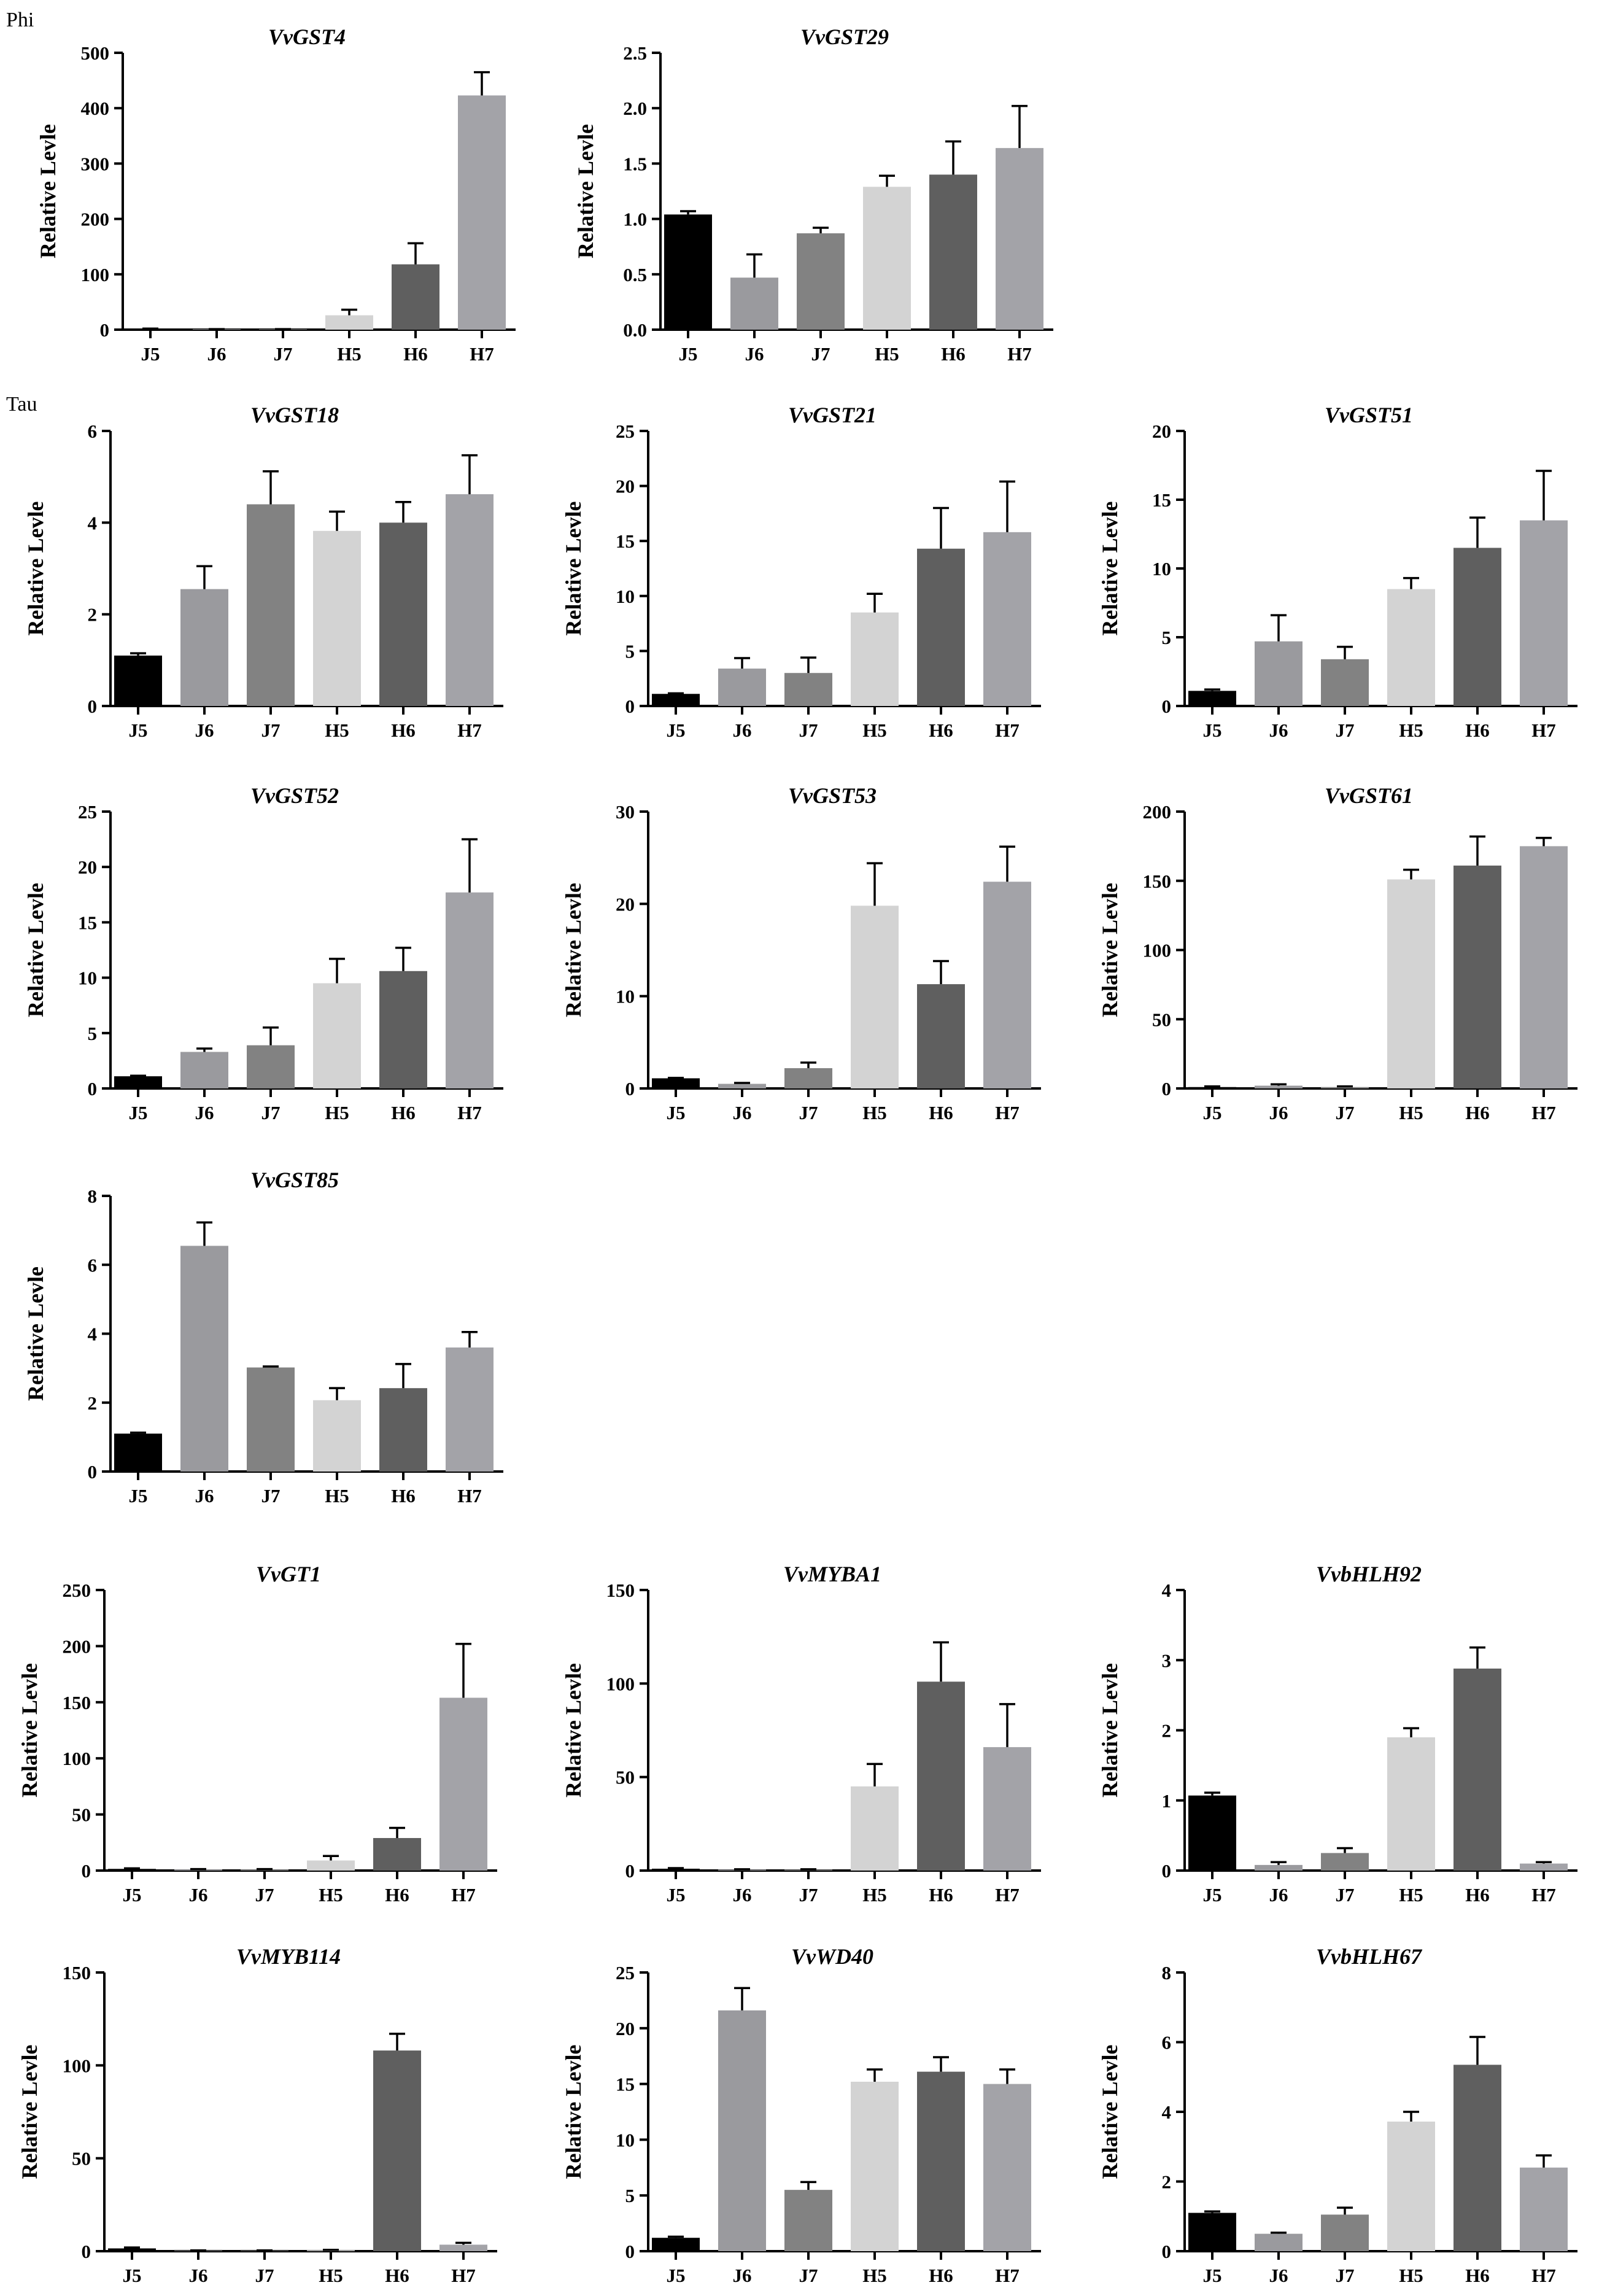  What do you see at coordinates (625, 812) in the screenshot?
I see `y-tick-label: 30` at bounding box center [625, 812].